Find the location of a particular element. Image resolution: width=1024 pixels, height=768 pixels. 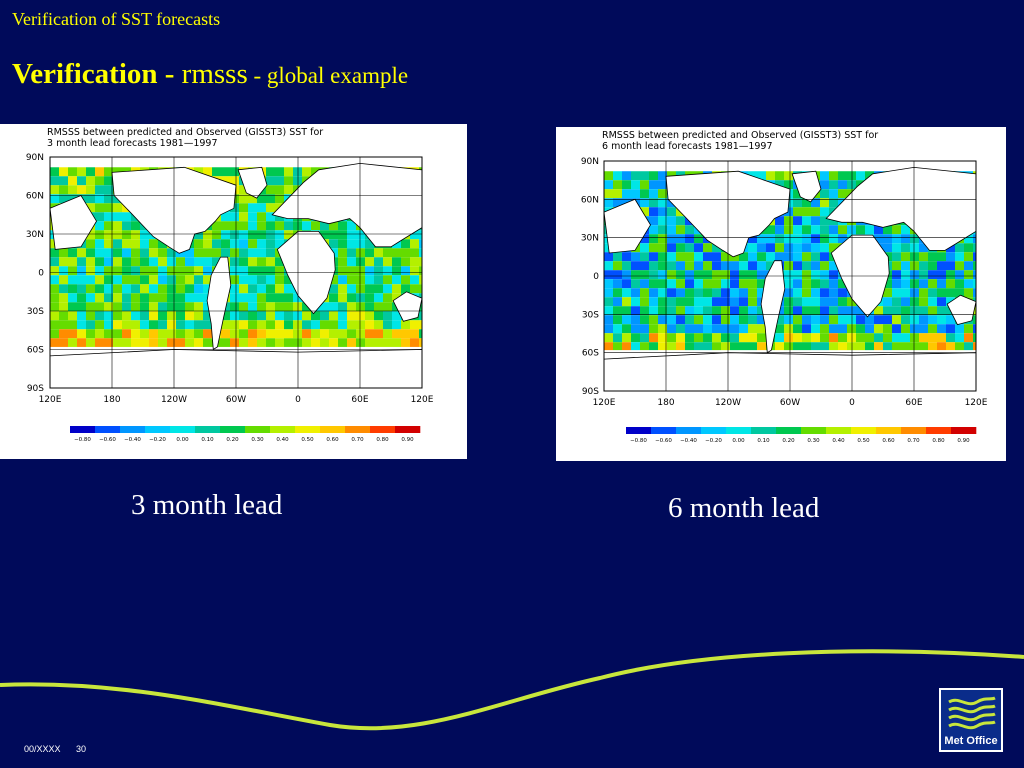

colorbar-label: 0.40 is located at coordinates (838, 441).